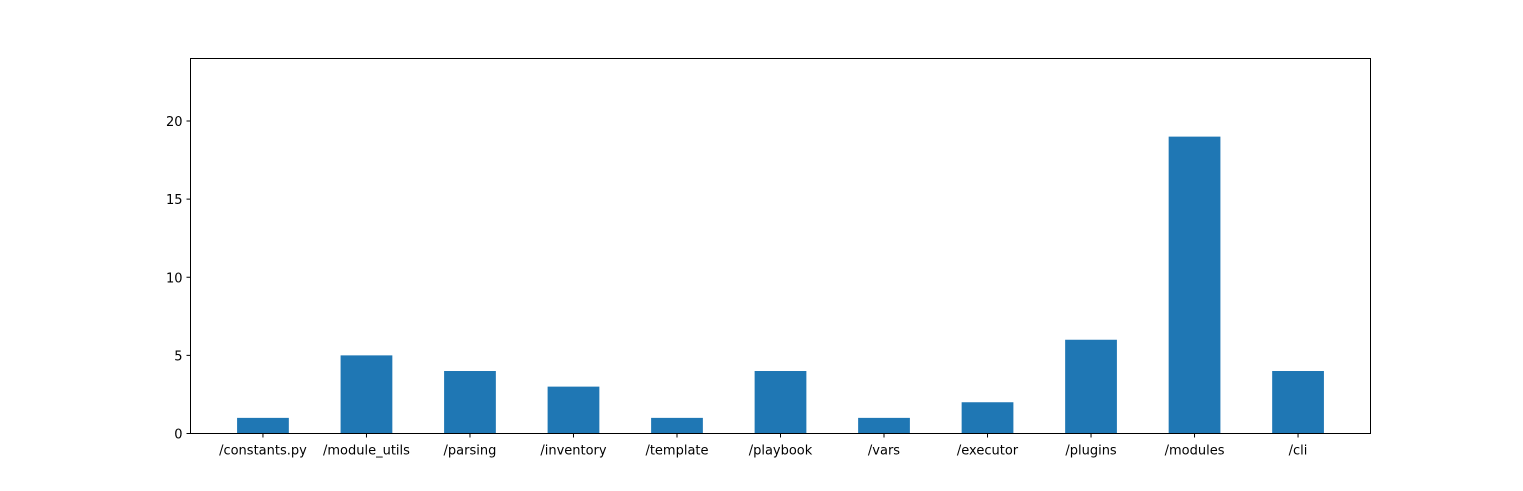  What do you see at coordinates (174, 200) in the screenshot?
I see `y-tick-label: 15` at bounding box center [174, 200].